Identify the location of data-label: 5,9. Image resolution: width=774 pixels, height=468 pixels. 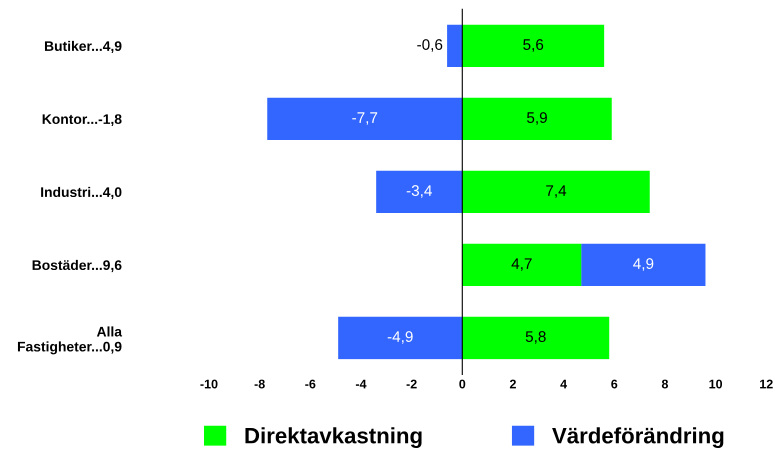
(537, 118).